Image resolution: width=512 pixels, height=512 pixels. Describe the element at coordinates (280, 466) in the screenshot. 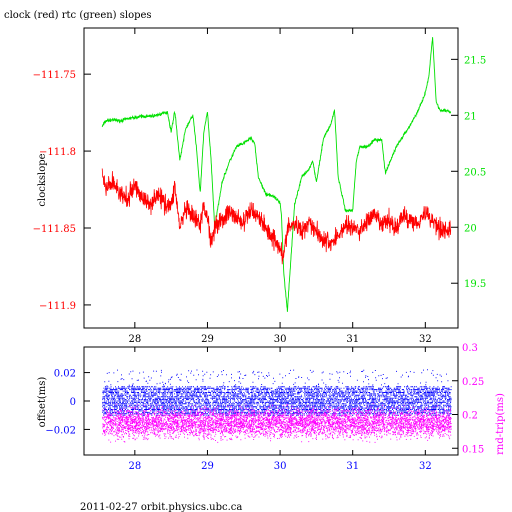

I see `bottom-x-tick-label: 30` at that location.